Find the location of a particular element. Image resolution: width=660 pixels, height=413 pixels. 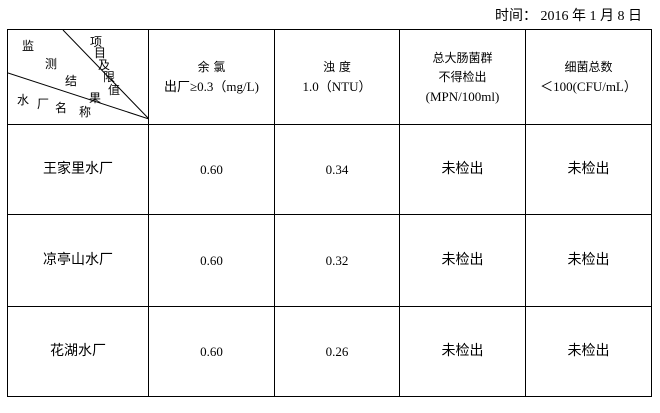

report-date: 时间： 2016 年 1 月 8 日 is located at coordinates (568, 16).